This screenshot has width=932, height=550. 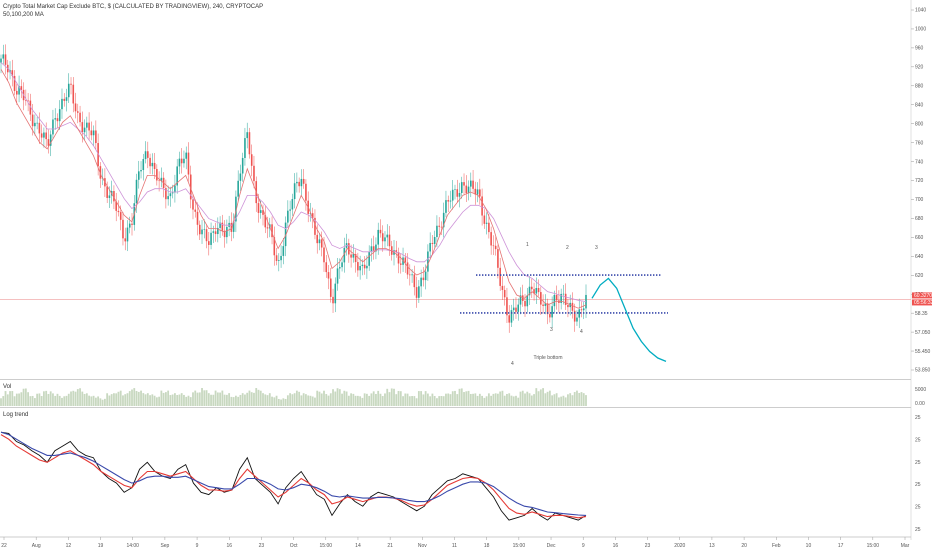 What do you see at coordinates (920, 11) in the screenshot?
I see `price-axis-label: 1040` at bounding box center [920, 11].